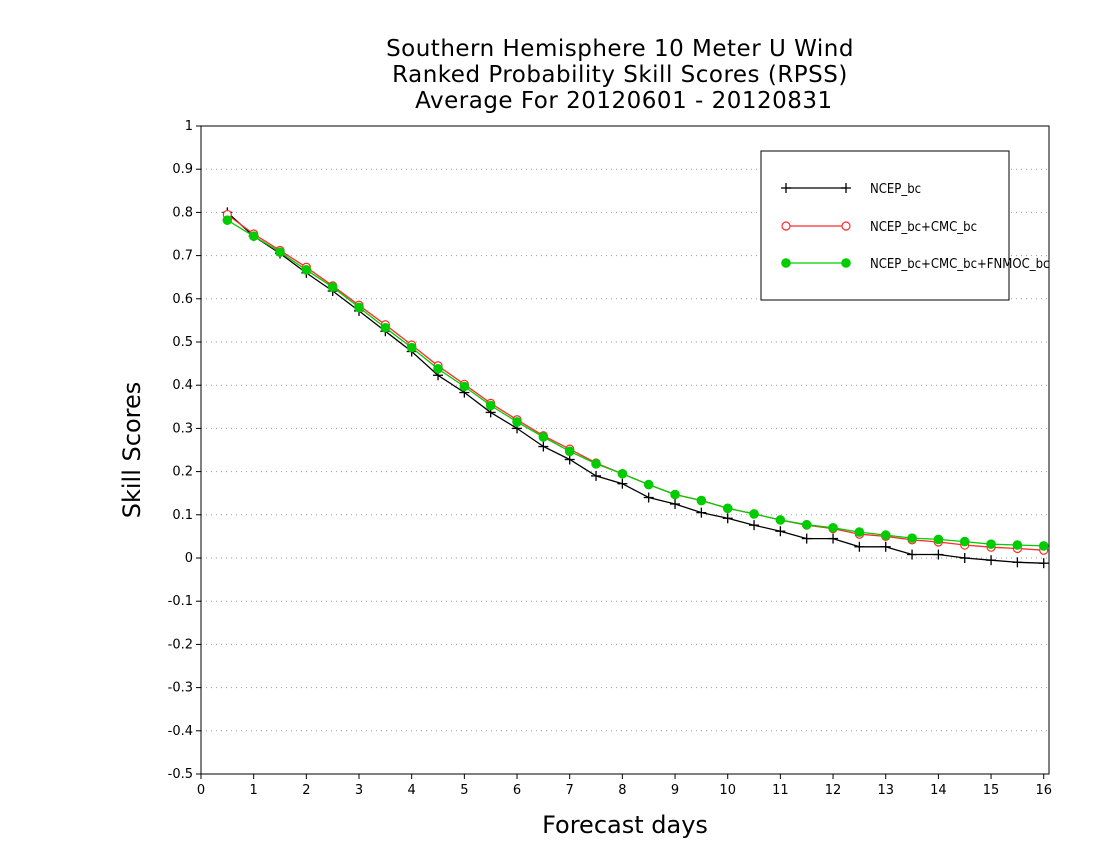  What do you see at coordinates (885, 790) in the screenshot?
I see `x-tick-label: 13` at bounding box center [885, 790].